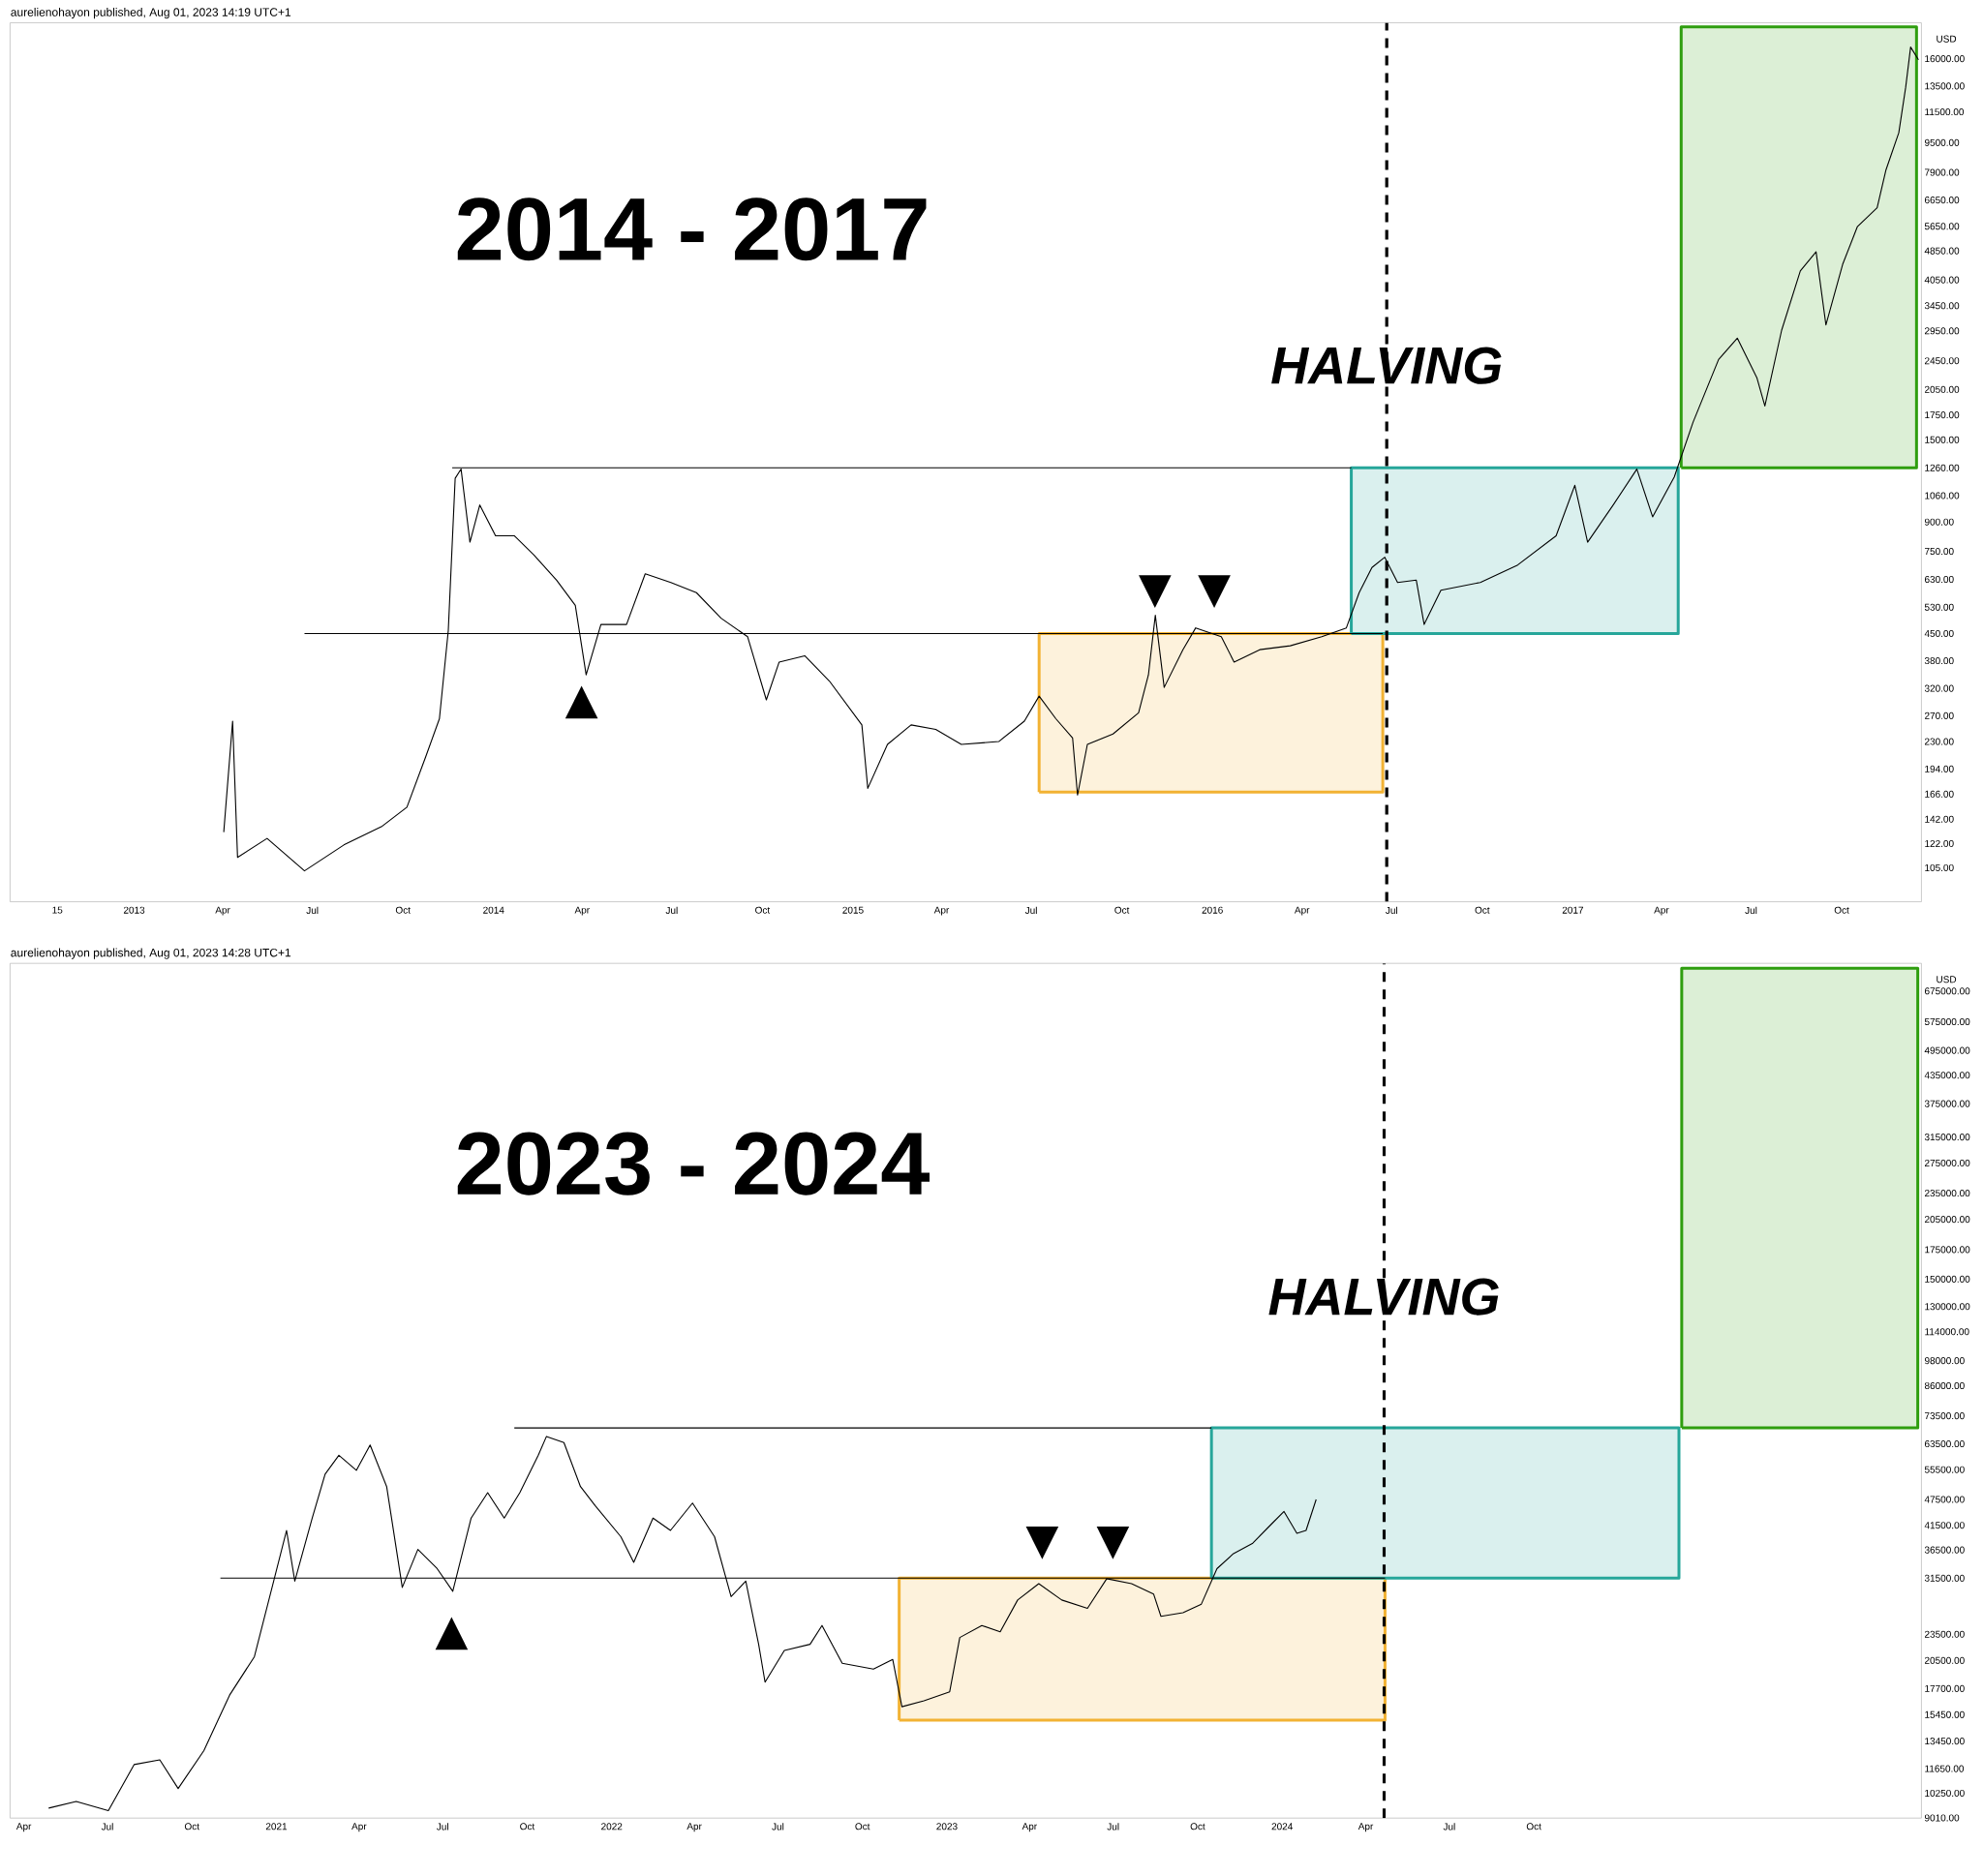 This screenshot has width=1983, height=1876. I want to click on y-tick-label: 13450.00, so click(1945, 1741).